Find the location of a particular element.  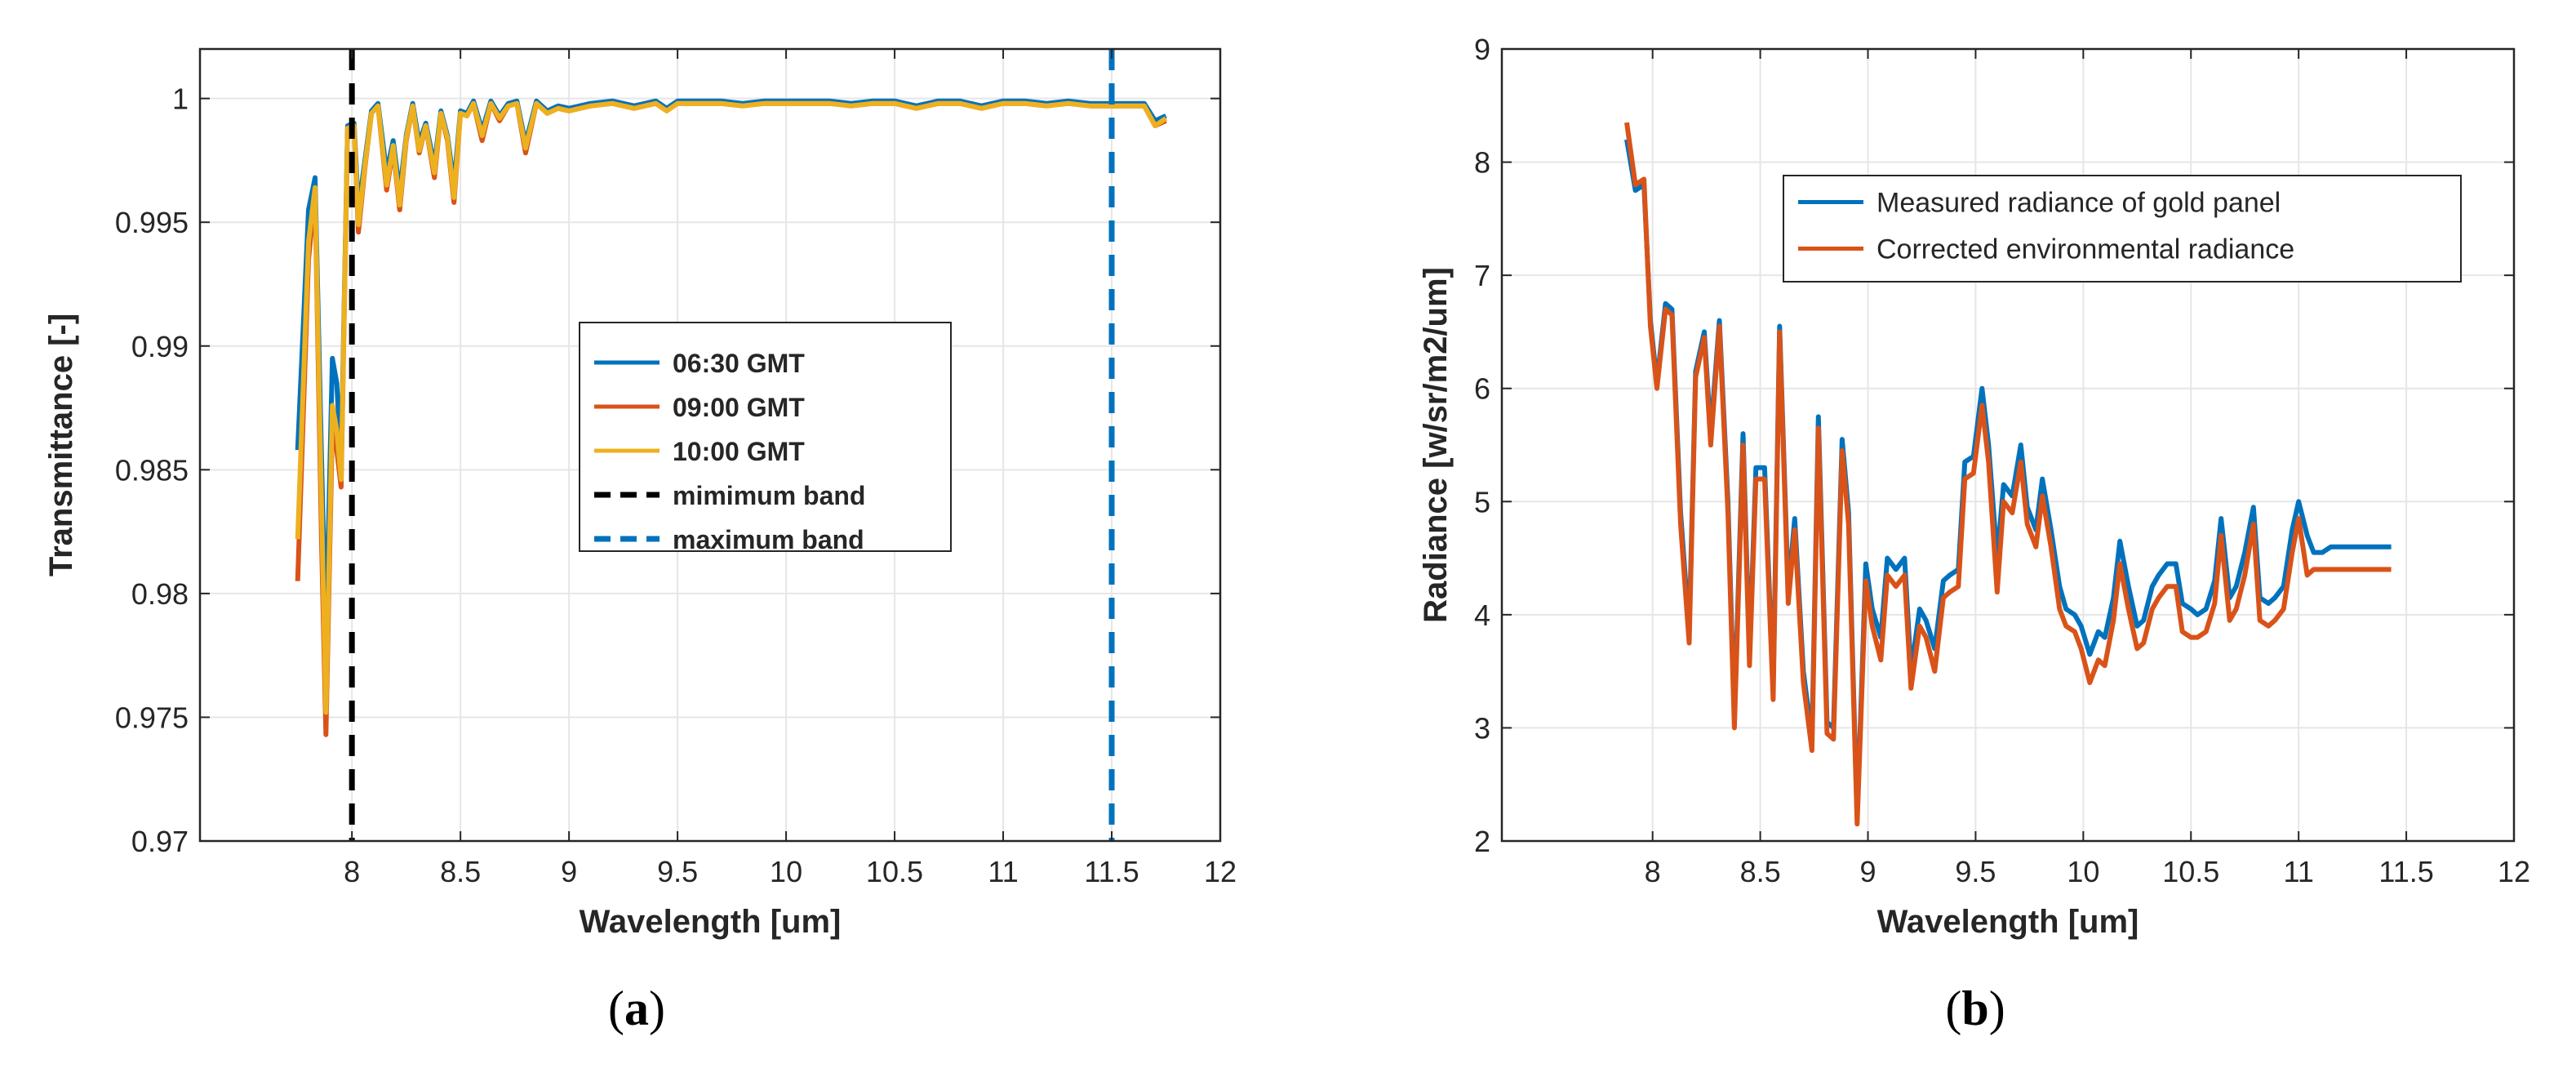

legend-label-3: mimimum band is located at coordinates (769, 495).